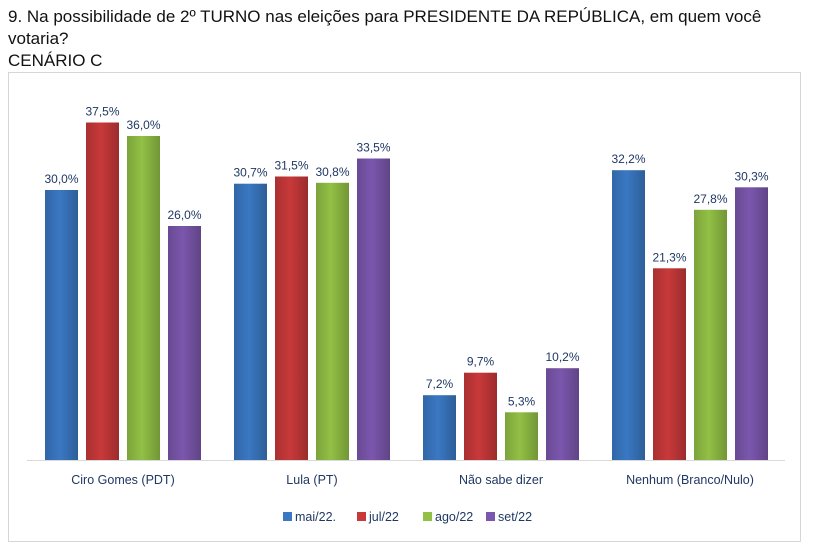 The width and height of the screenshot is (815, 544). Describe the element at coordinates (454, 517) in the screenshot. I see `legend-label-3: ago/22` at that location.